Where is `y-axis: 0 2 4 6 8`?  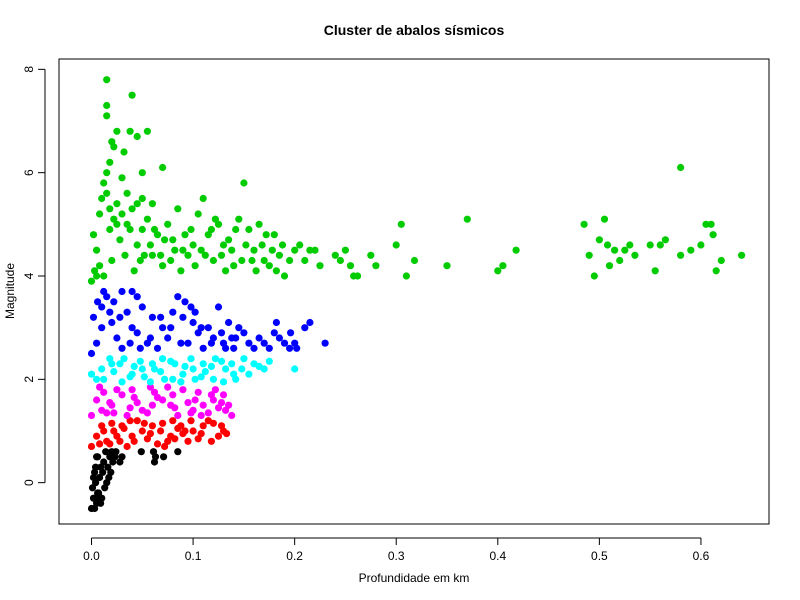
y-axis: 0 2 4 6 8 is located at coordinates (34, 276).